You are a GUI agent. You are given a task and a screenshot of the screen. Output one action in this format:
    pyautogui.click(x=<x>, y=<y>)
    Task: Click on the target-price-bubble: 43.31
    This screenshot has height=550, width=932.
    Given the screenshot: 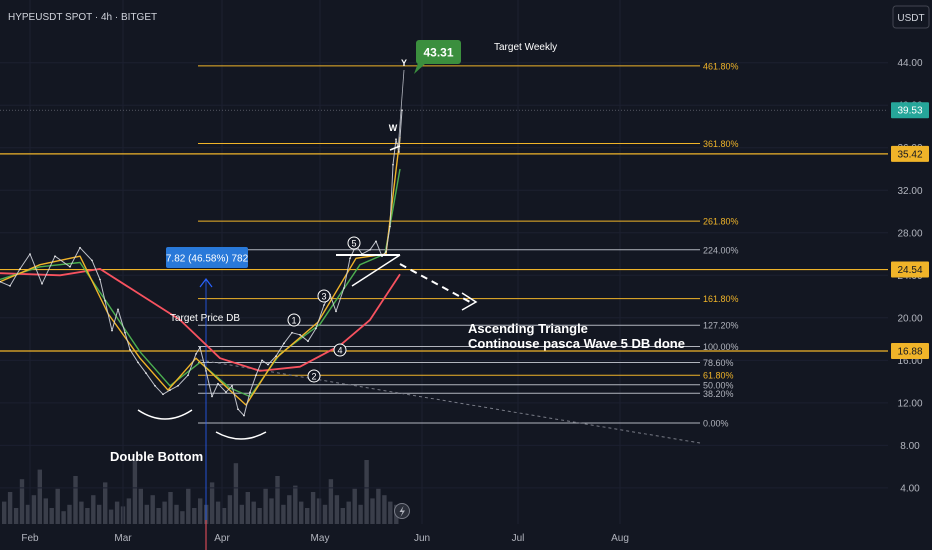 What is the action you would take?
    pyautogui.click(x=437, y=57)
    